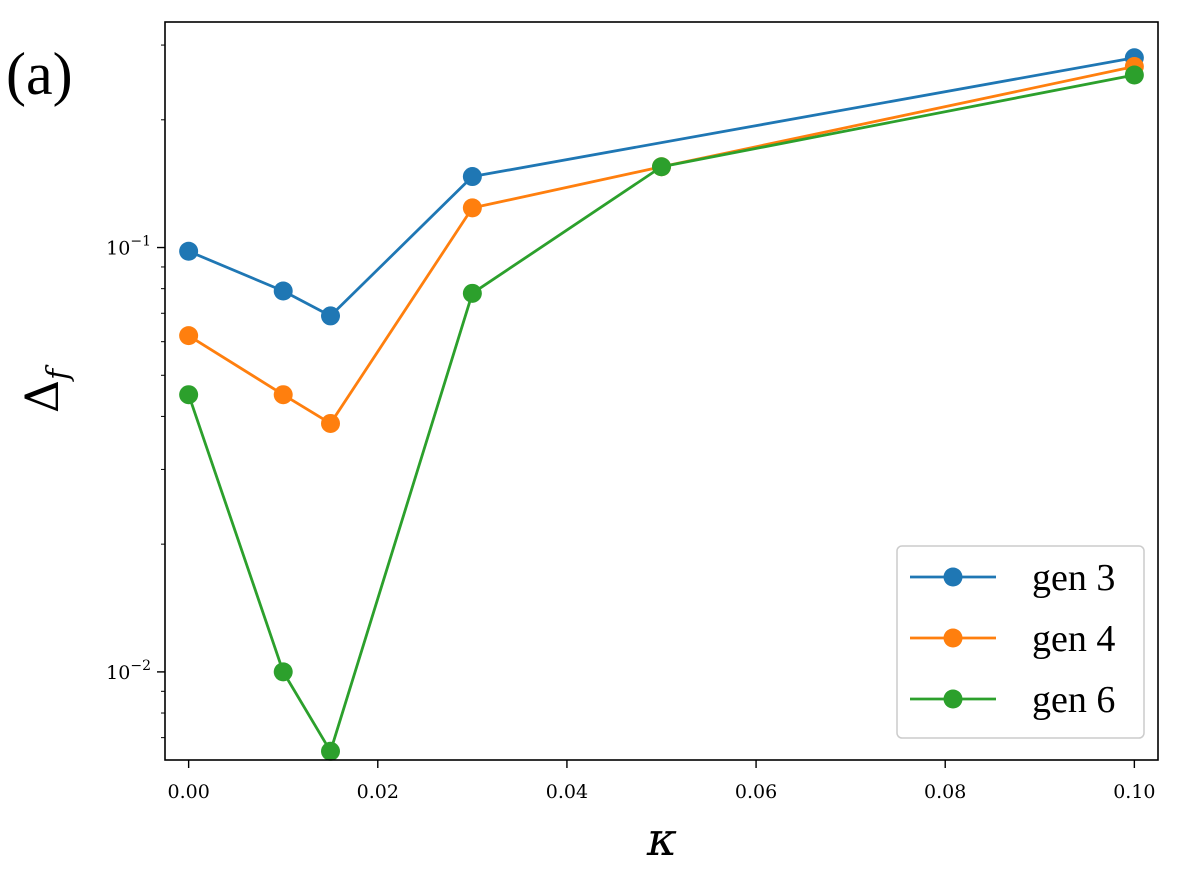 The width and height of the screenshot is (1178, 886). I want to click on legend-frame, so click(1020, 642).